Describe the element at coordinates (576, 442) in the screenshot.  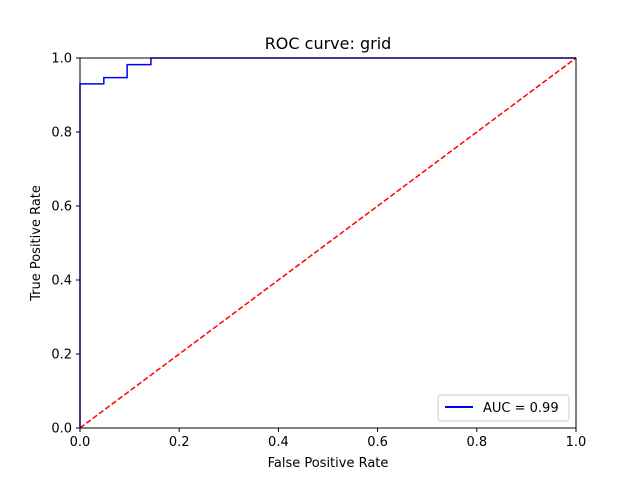
I see `x-tick-label: 1.0` at that location.